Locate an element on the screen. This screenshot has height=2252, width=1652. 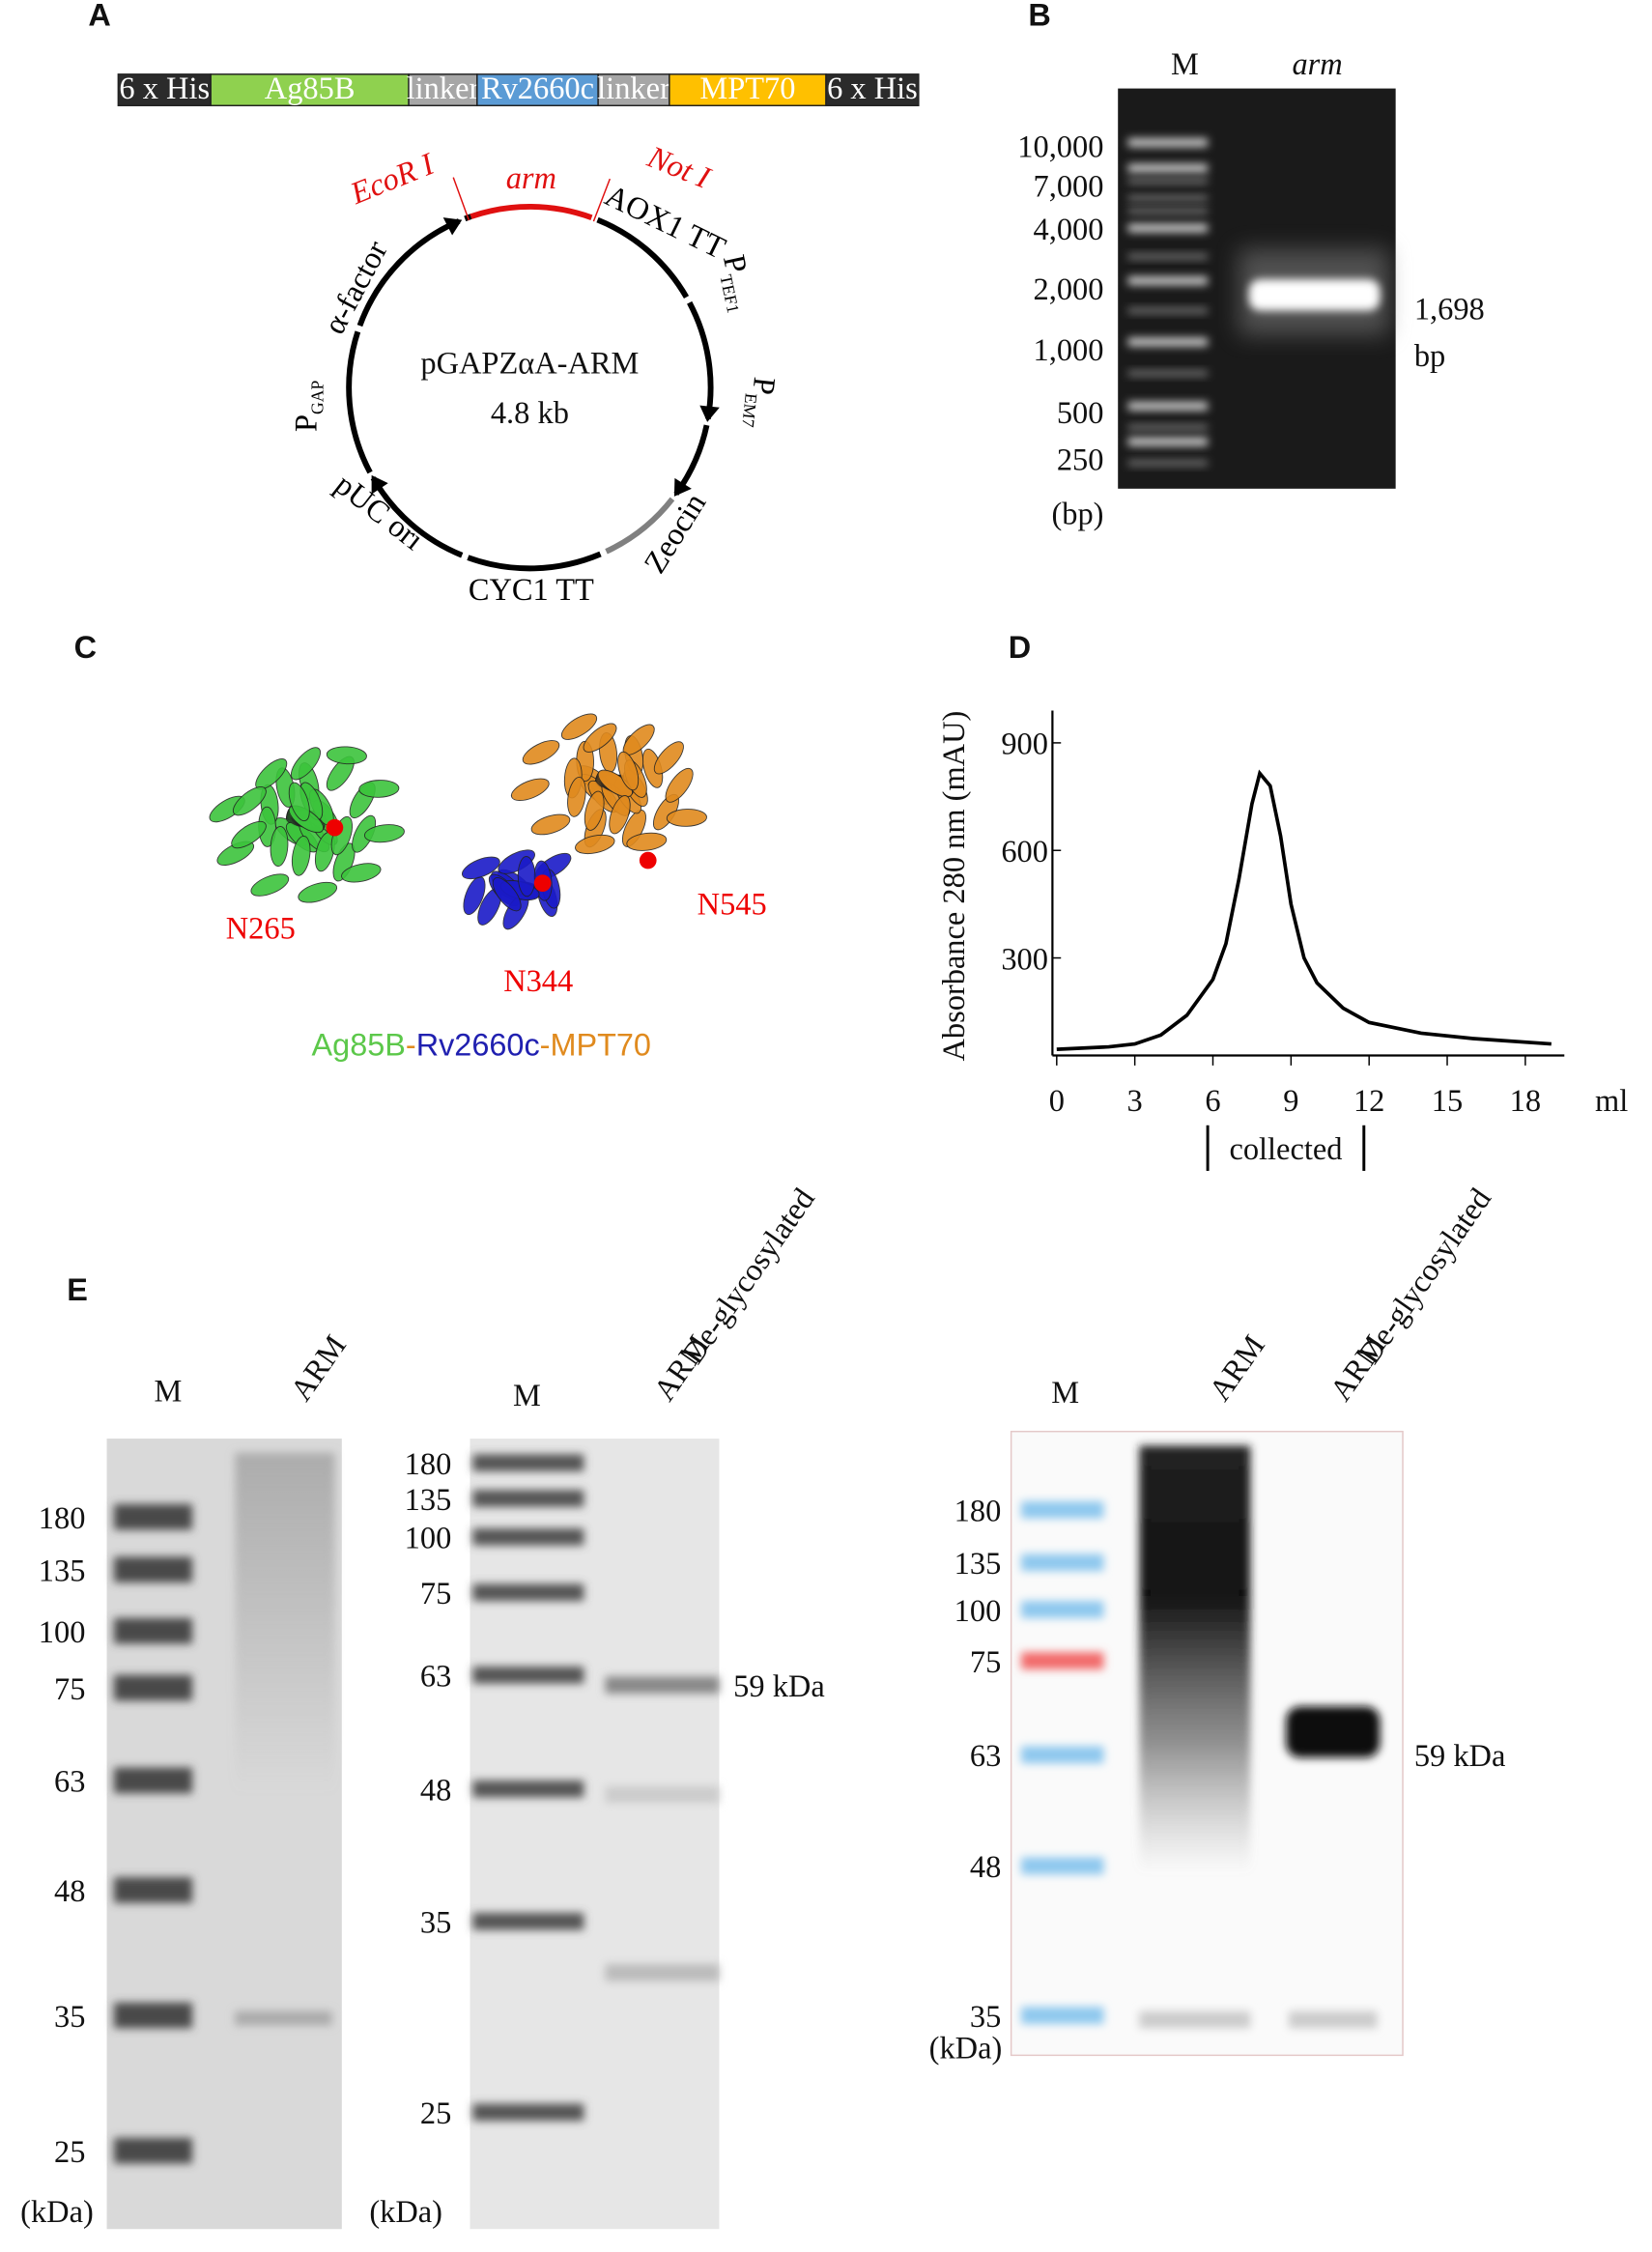
y-tick-label: 600 is located at coordinates (1024, 852).